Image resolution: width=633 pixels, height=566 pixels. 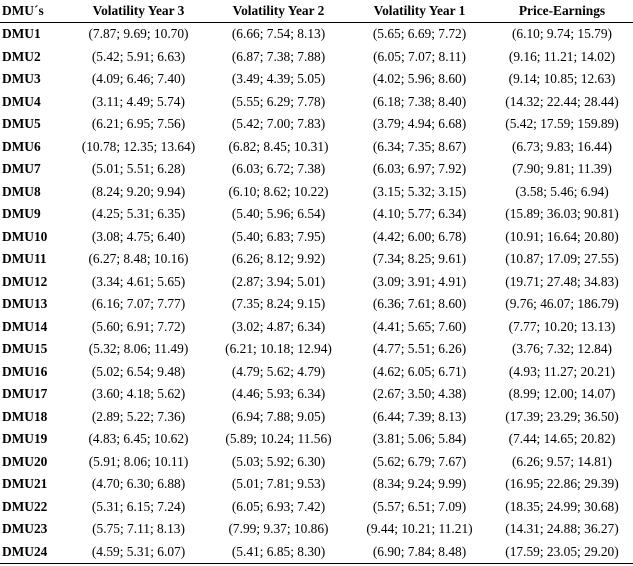 What do you see at coordinates (562, 34) in the screenshot?
I see `price-earnings-cell: (6.10; 9.74; 15.79)` at bounding box center [562, 34].